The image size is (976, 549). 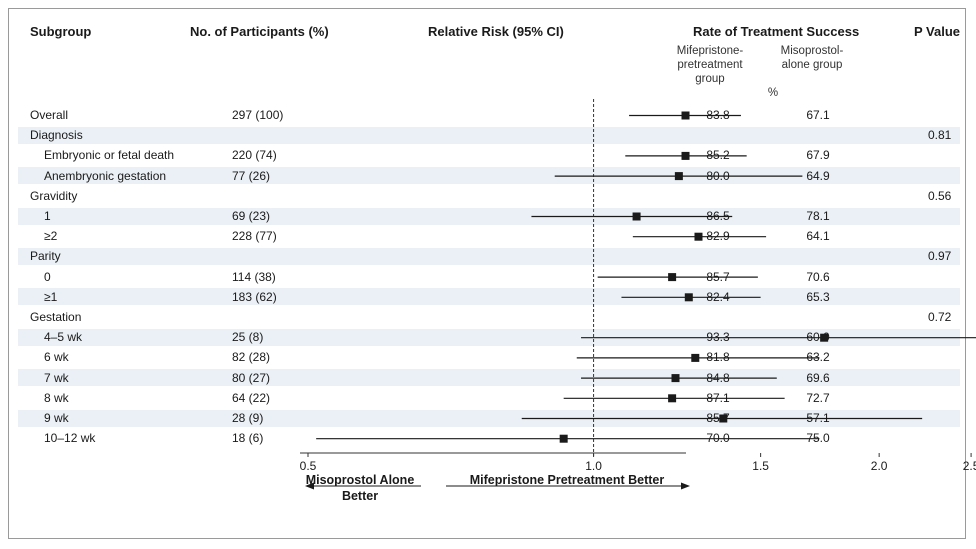 I want to click on row-label: 7 wk, so click(x=56, y=377).